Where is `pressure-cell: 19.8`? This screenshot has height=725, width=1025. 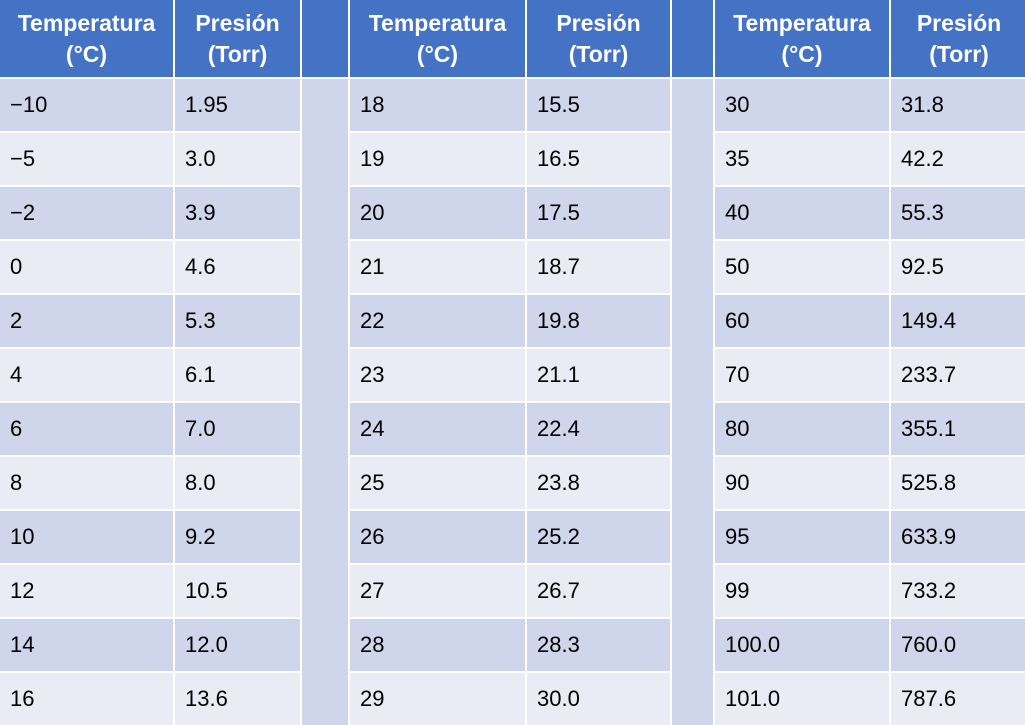 pressure-cell: 19.8 is located at coordinates (598, 321).